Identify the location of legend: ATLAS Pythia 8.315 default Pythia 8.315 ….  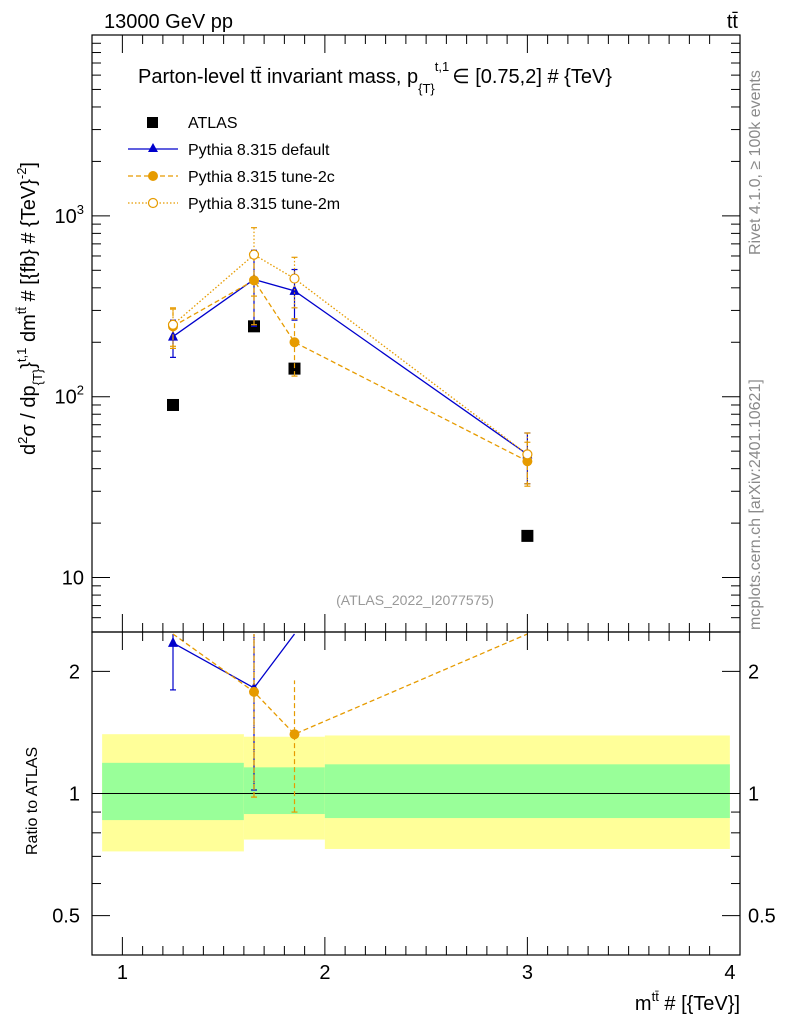
(234, 164).